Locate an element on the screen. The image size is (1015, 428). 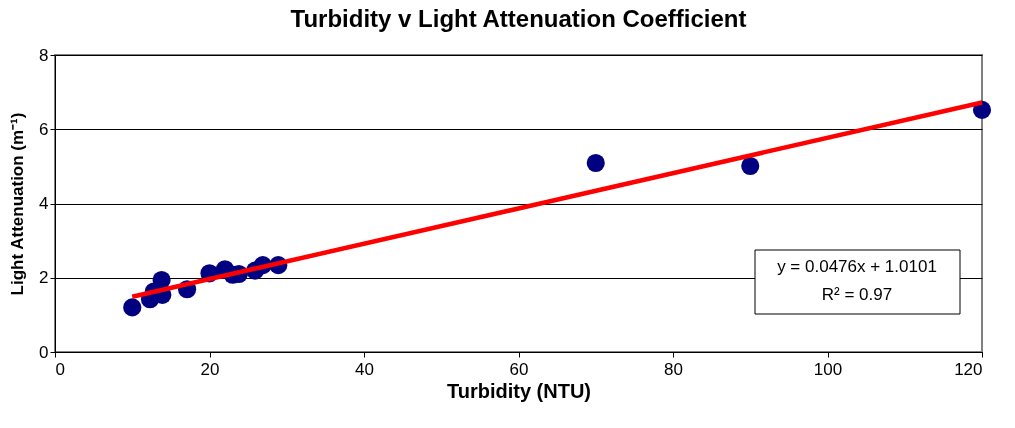
y-tick-label: 8 is located at coordinates (44, 55).